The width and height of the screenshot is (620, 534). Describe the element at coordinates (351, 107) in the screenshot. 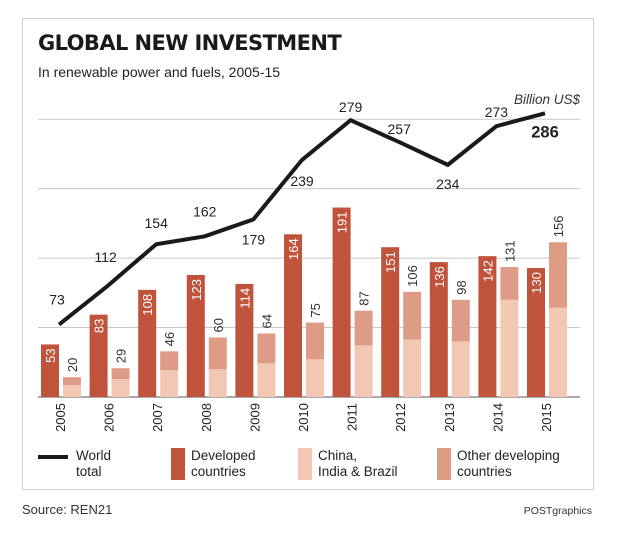

I see `world-total-label: 279` at that location.